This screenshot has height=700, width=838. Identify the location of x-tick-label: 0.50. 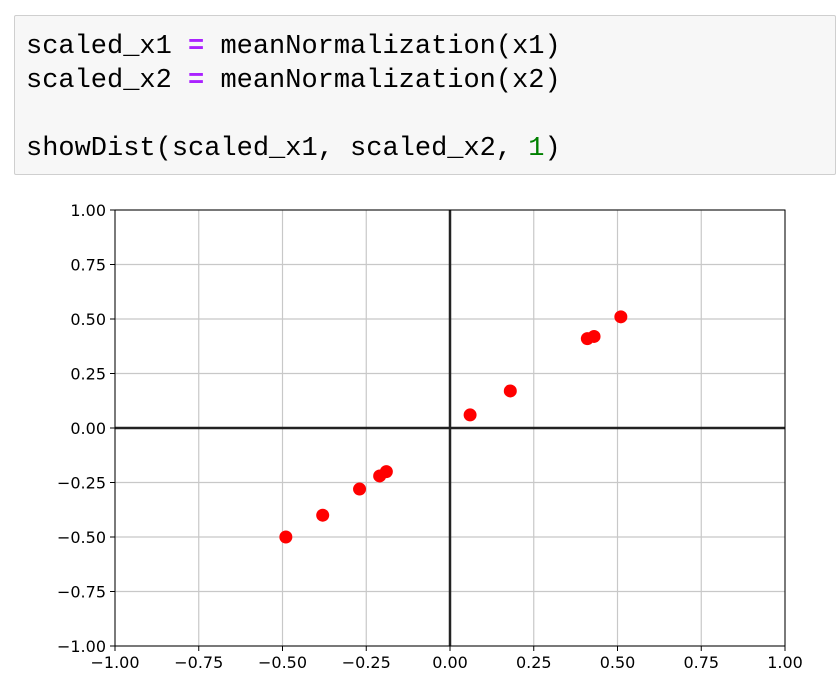
(618, 662).